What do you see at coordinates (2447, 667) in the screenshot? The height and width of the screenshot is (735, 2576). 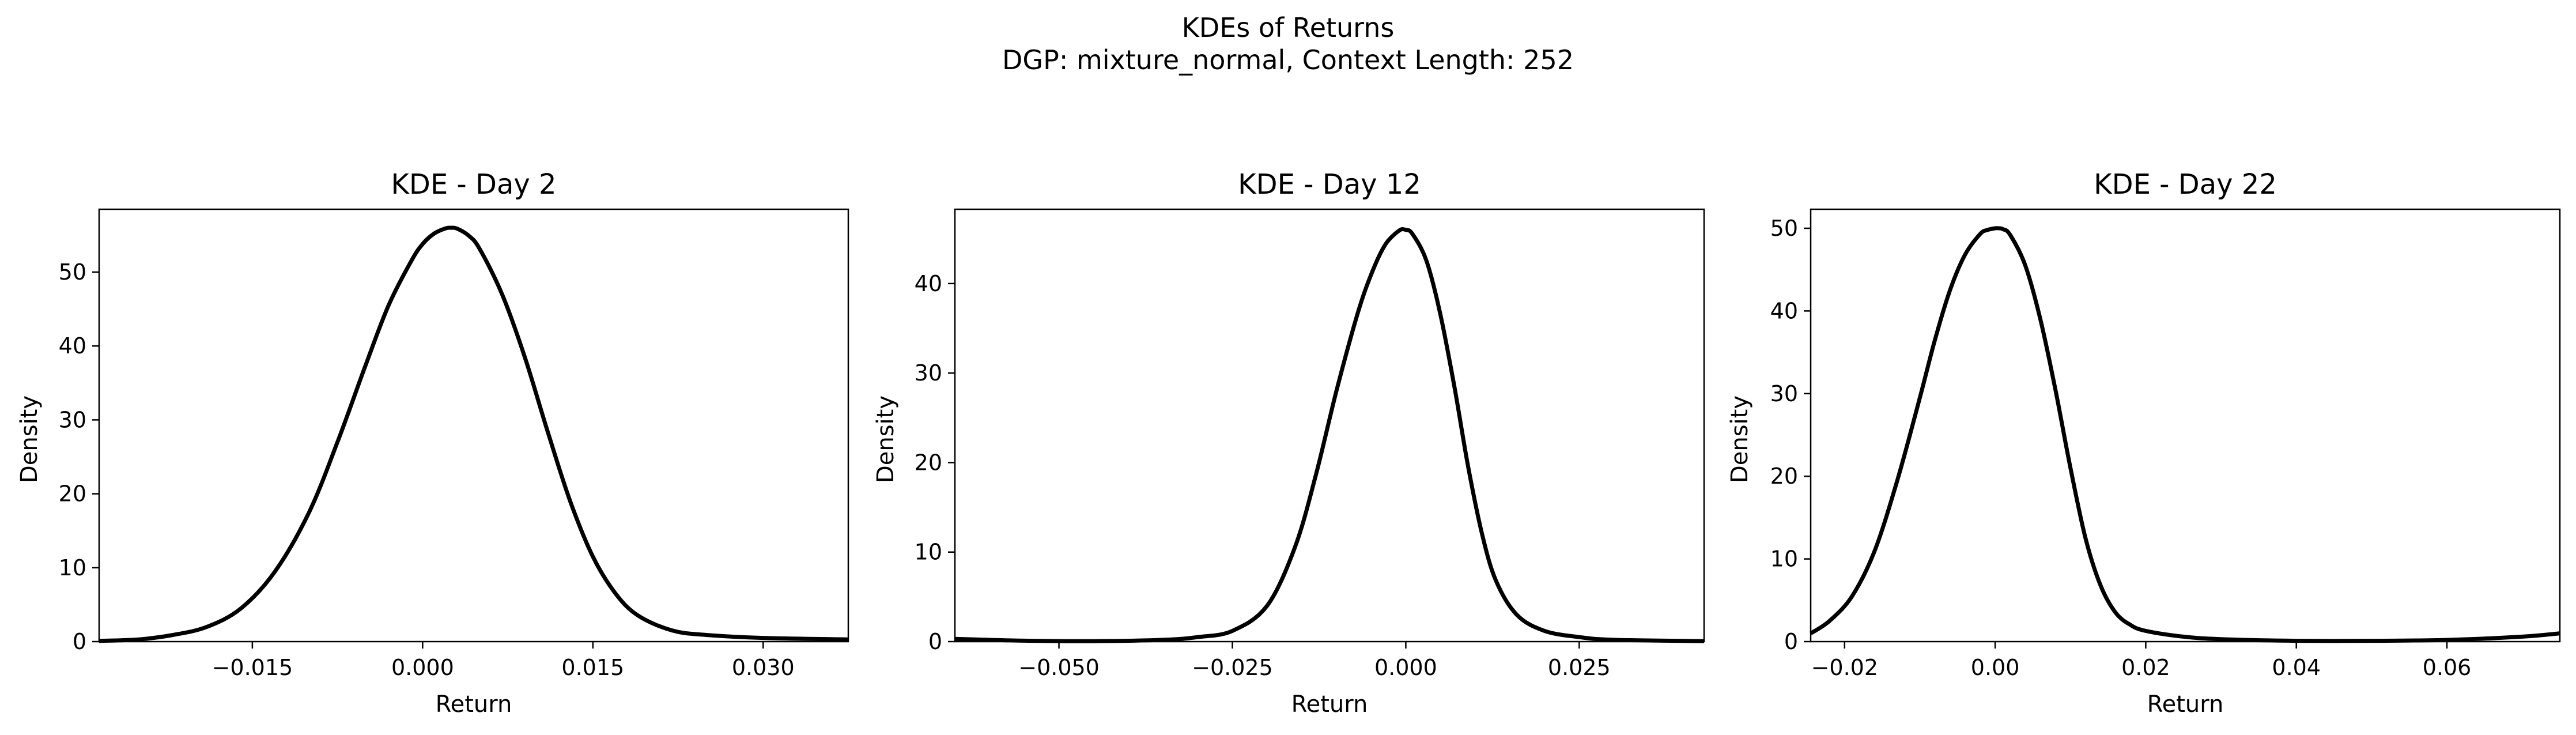 I see `x-tick-label: 0.06` at bounding box center [2447, 667].